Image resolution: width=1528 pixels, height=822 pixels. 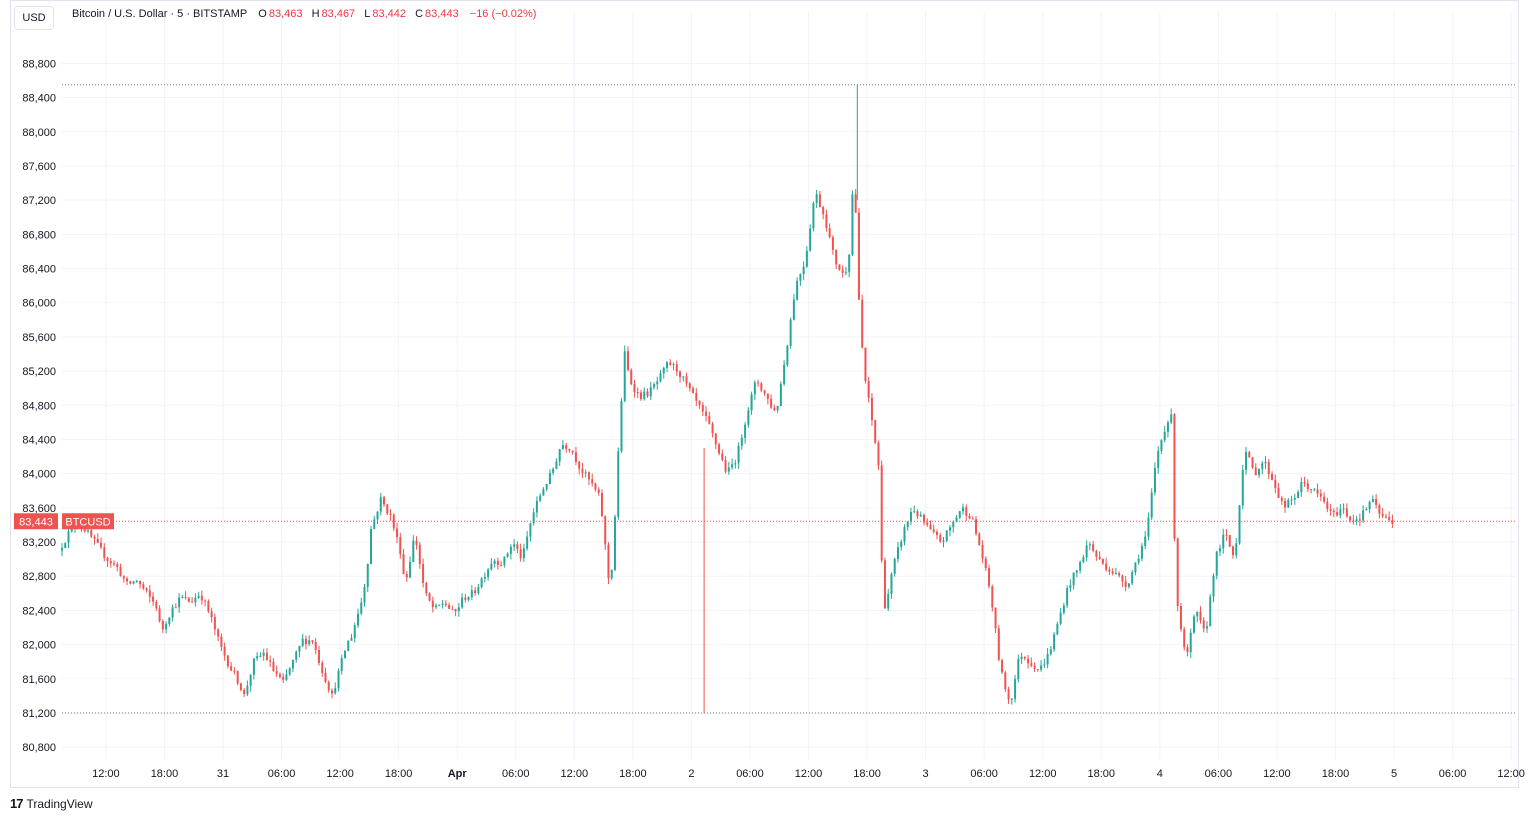 I want to click on open-label: O, so click(x=262, y=14).